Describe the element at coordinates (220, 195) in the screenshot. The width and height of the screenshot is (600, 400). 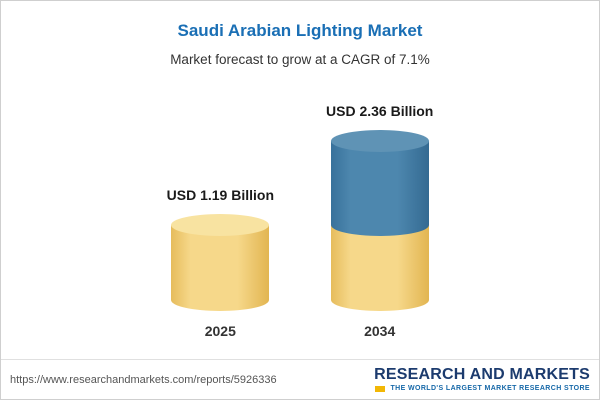
I see `value-label-2025: USD 1.19 Billion` at that location.